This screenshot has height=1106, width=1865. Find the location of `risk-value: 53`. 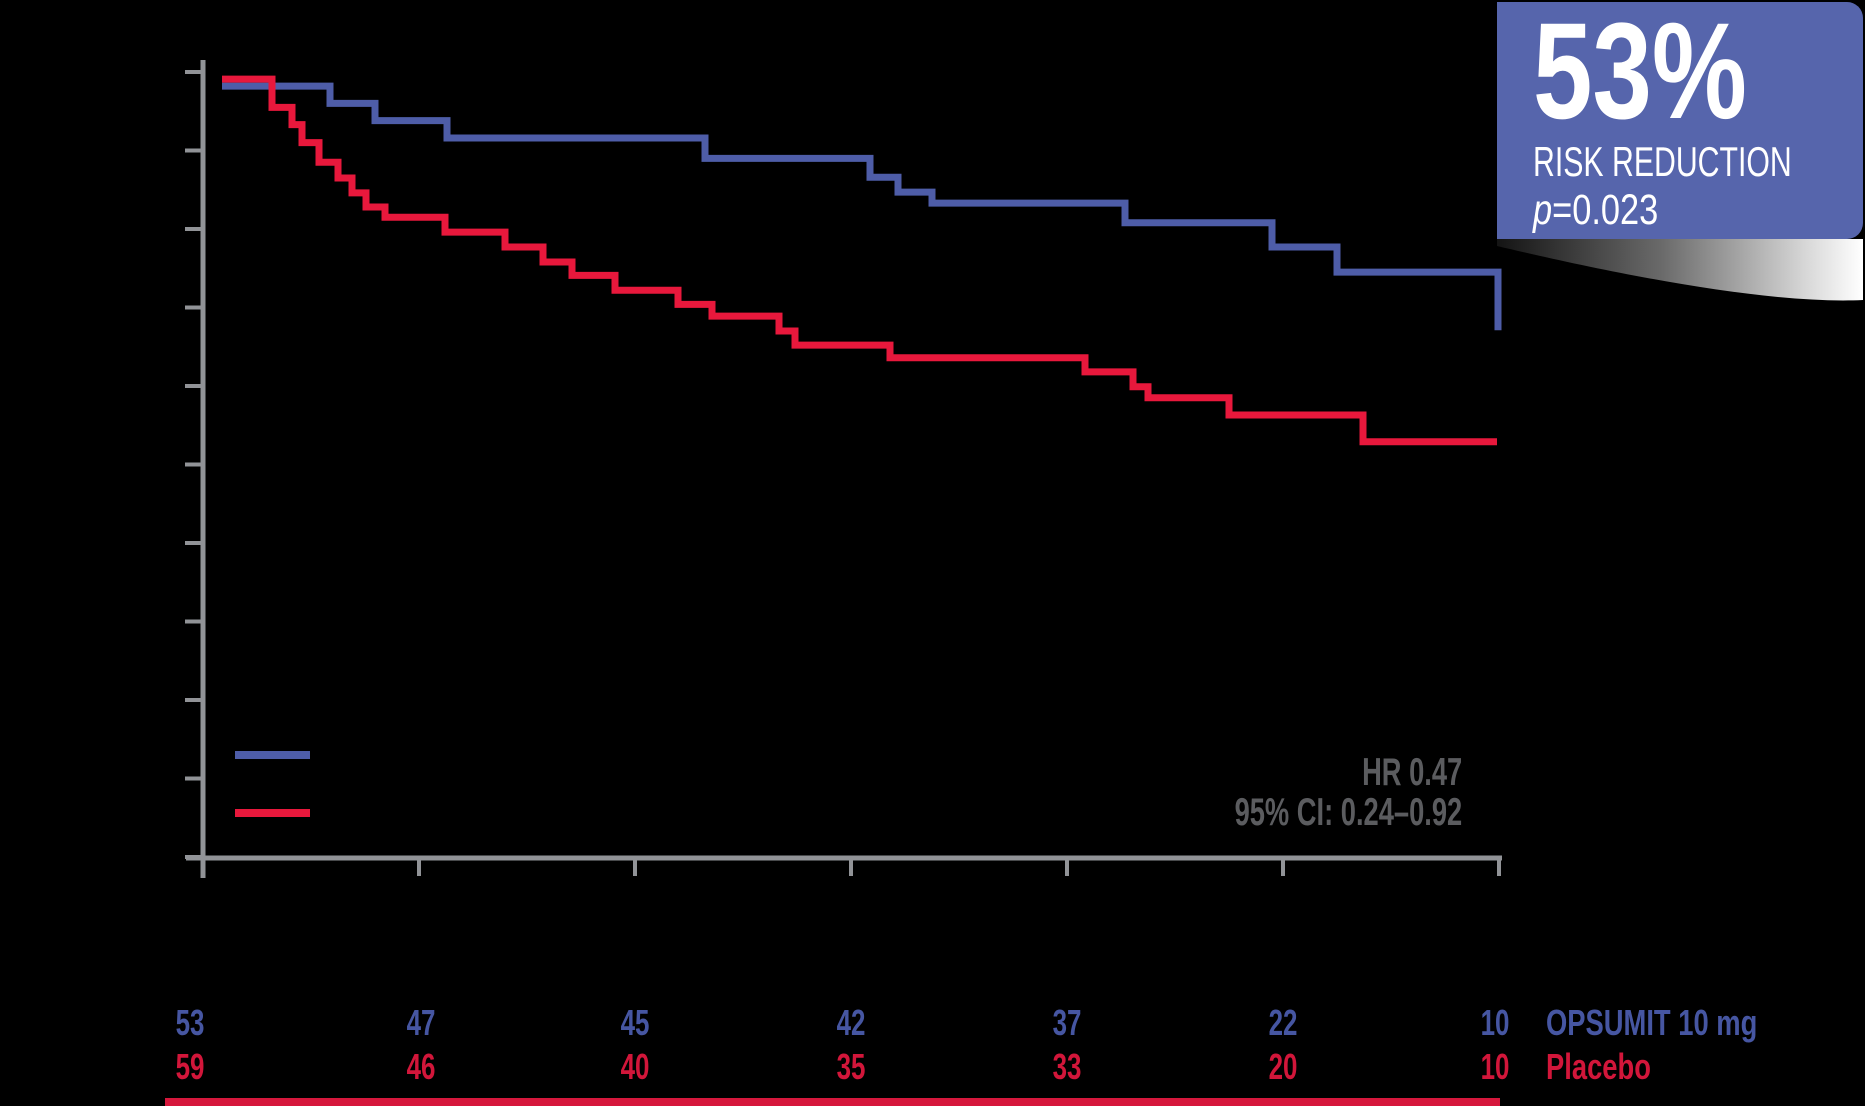

risk-value: 53 is located at coordinates (190, 1022).